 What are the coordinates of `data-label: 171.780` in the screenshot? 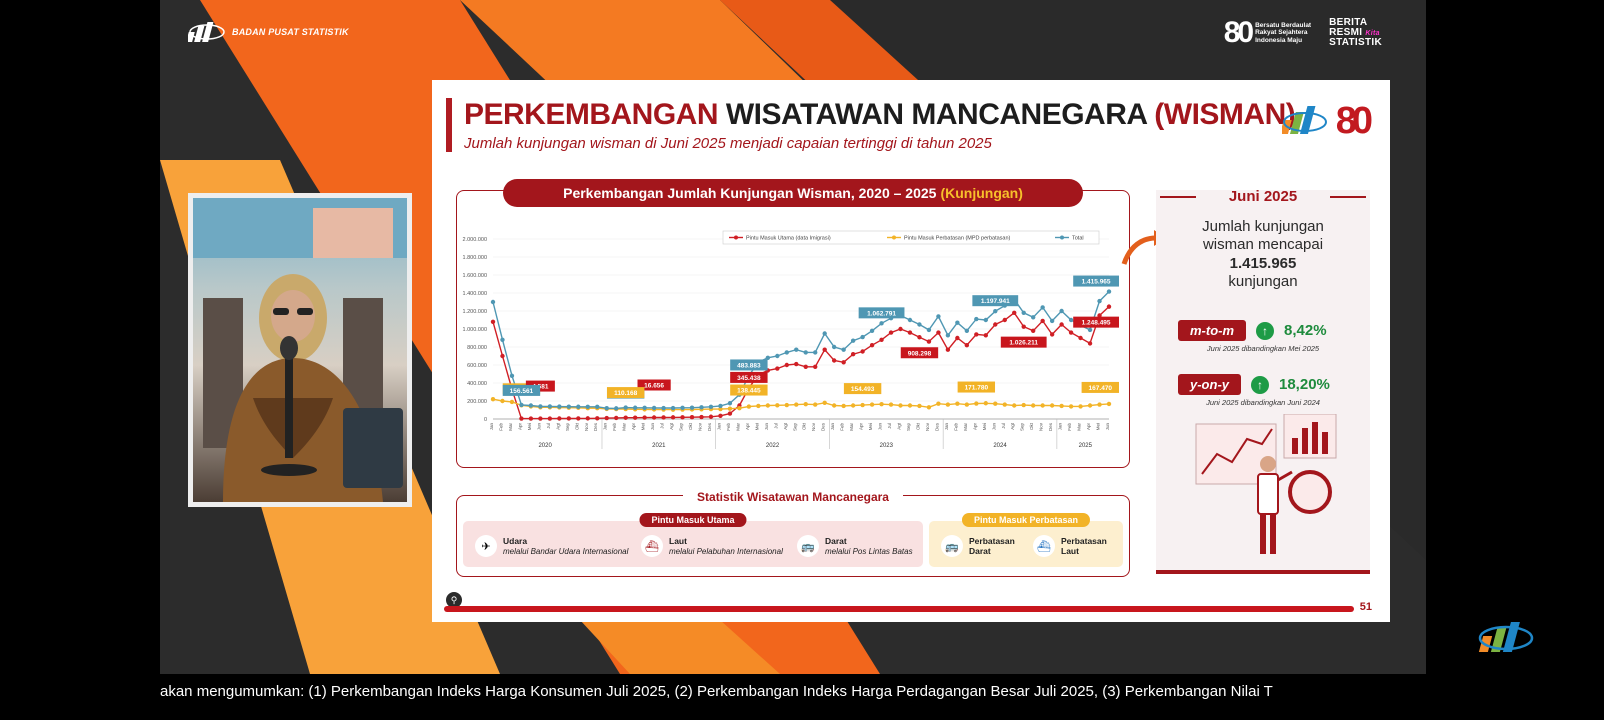 It's located at (977, 388).